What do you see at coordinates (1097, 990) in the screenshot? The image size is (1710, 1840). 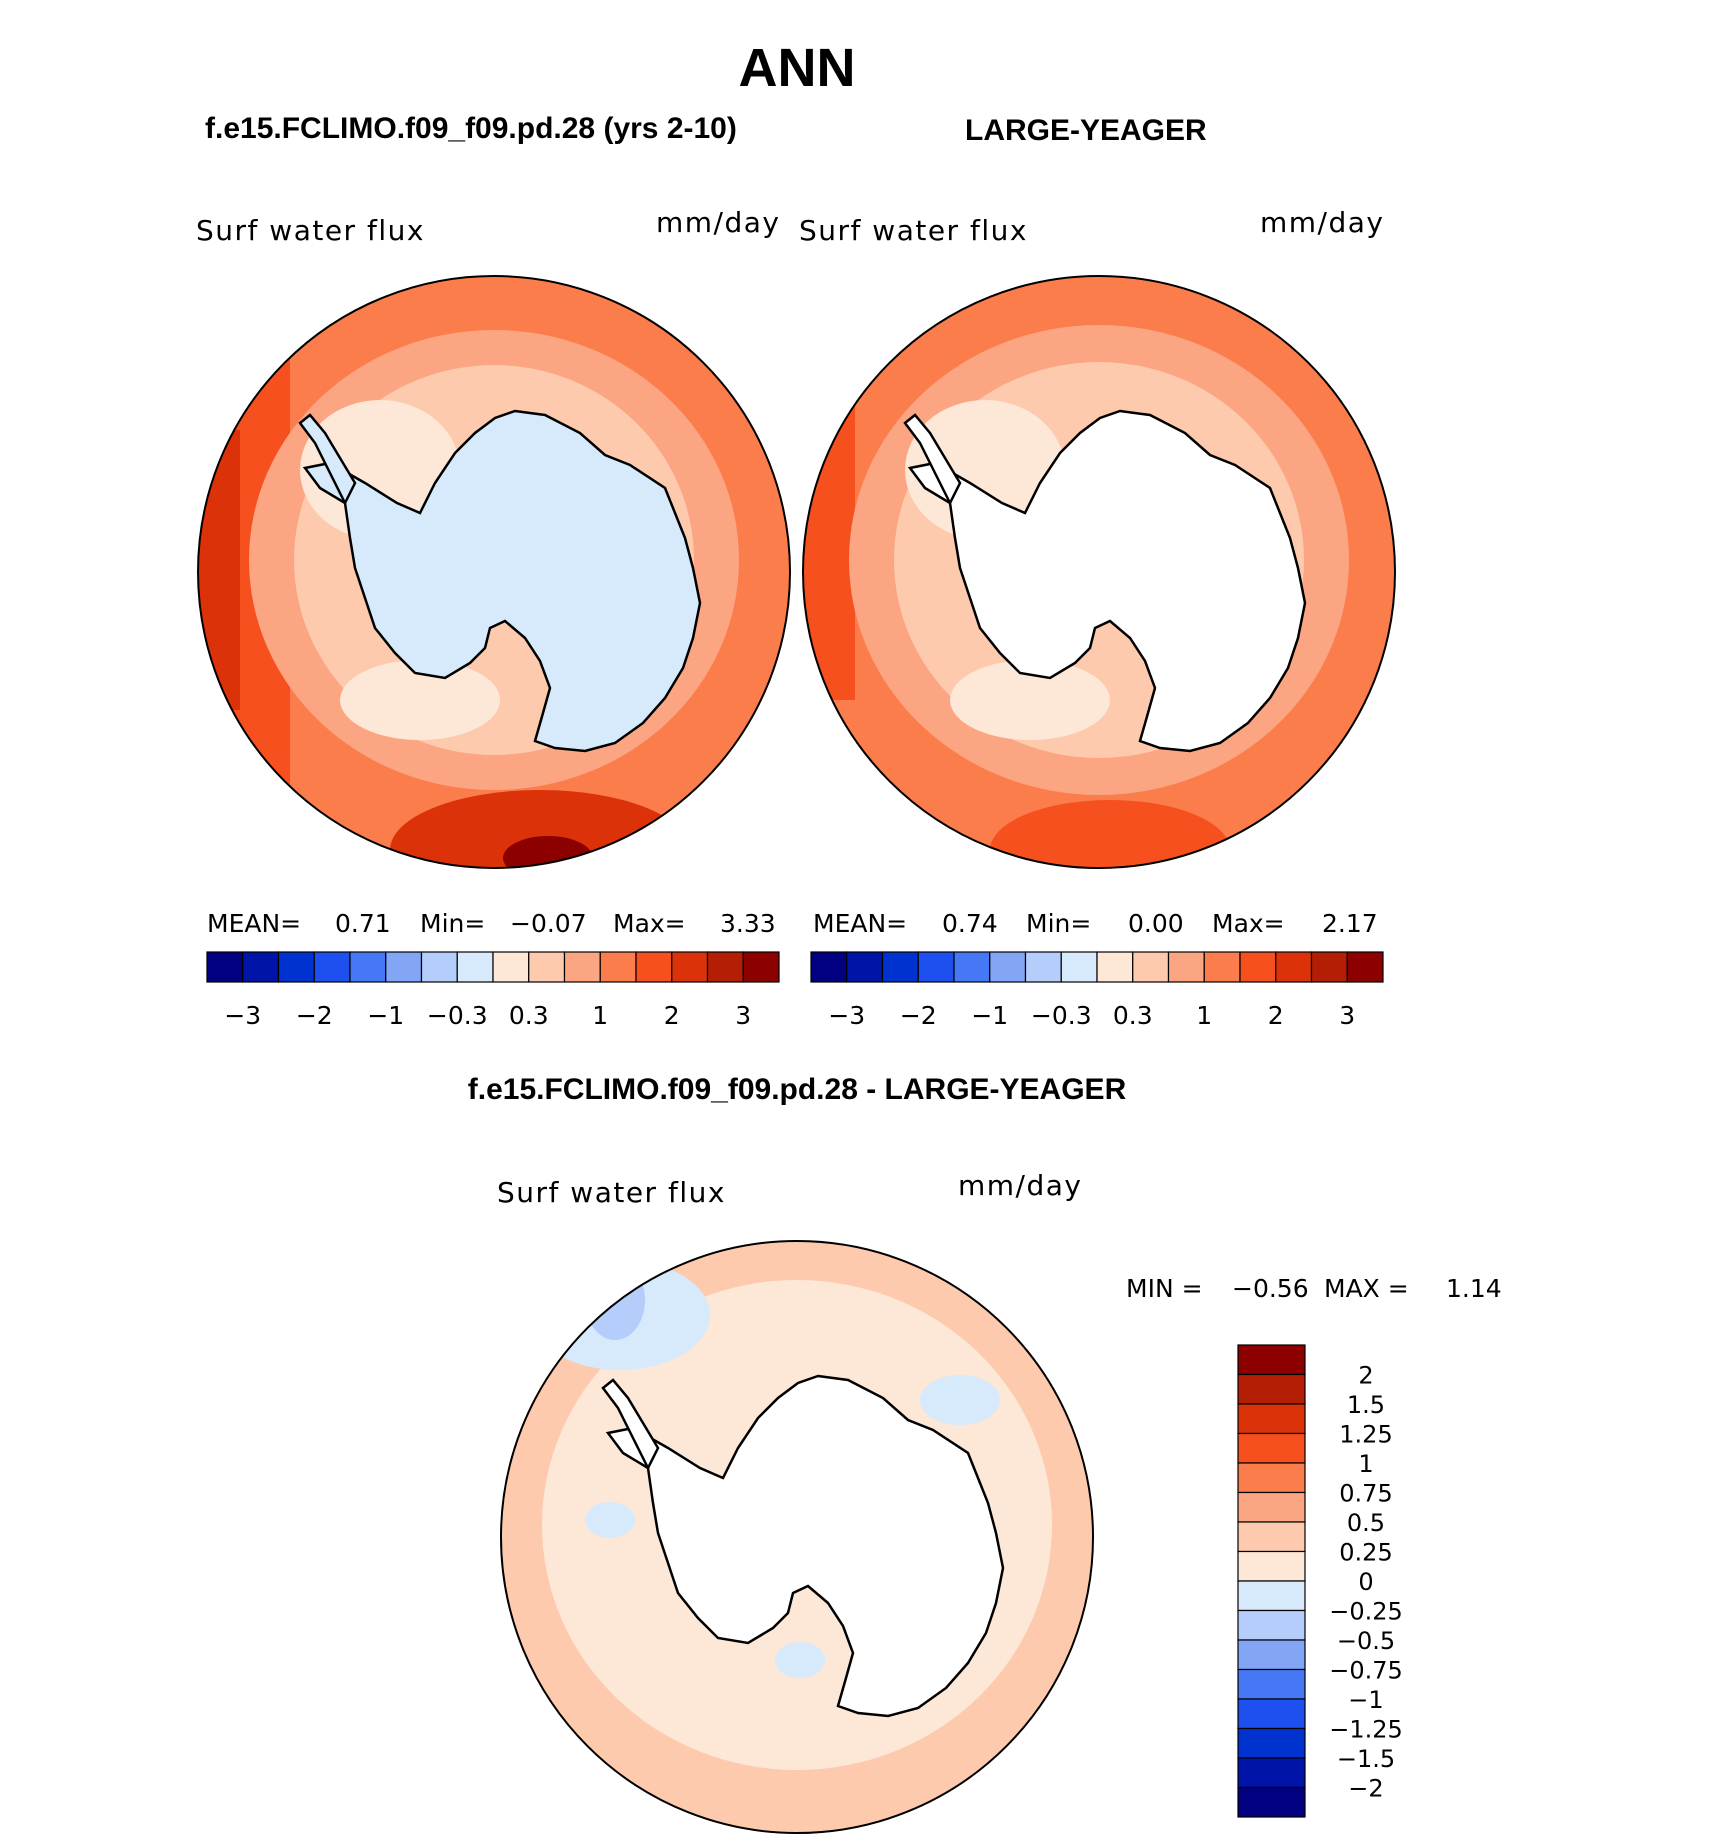 I see `colorbar-right: −3 −2 −1 −0.3 0.3 1 2 3` at bounding box center [1097, 990].